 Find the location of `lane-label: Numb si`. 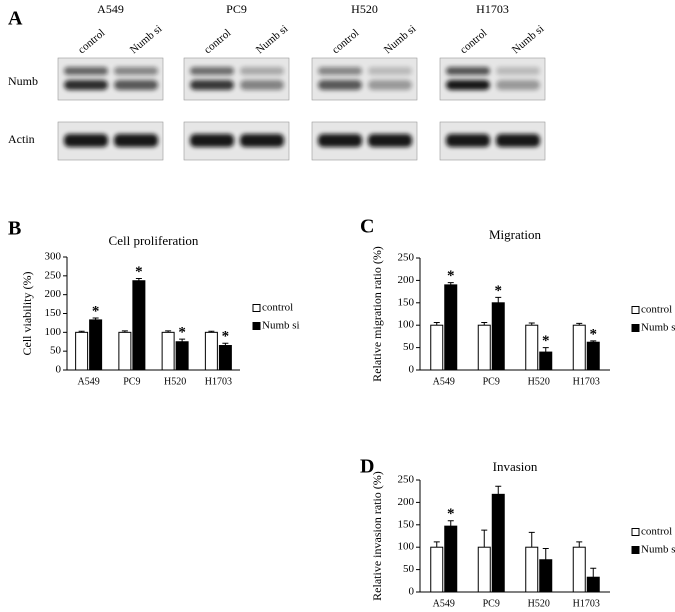

lane-label: Numb si is located at coordinates (272, 39).